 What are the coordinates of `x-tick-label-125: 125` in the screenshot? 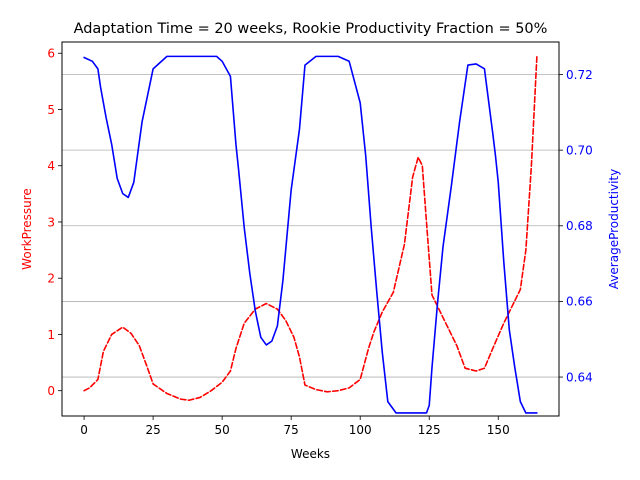 It's located at (429, 430).